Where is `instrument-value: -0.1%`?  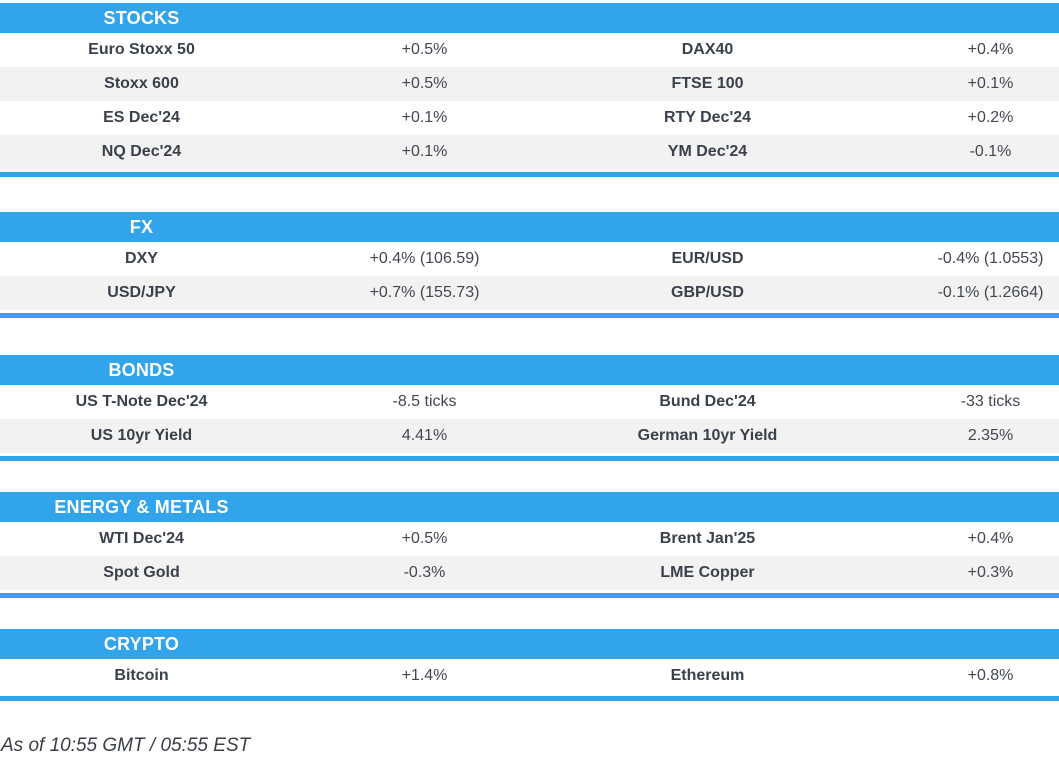 instrument-value: -0.1% is located at coordinates (990, 151).